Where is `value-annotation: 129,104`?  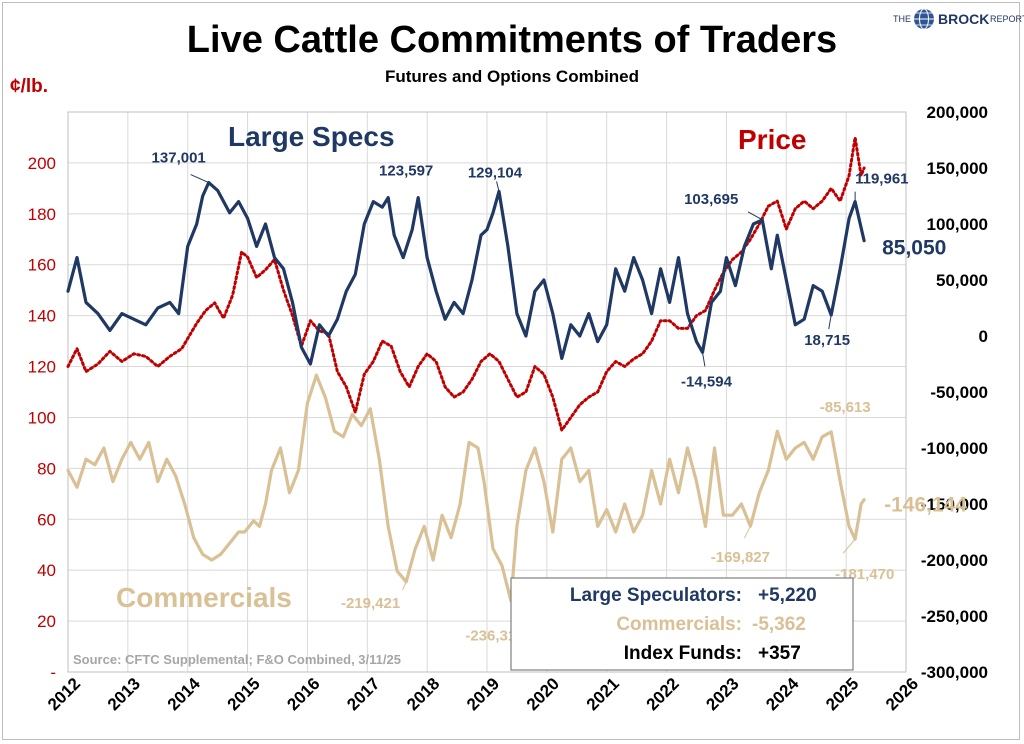 value-annotation: 129,104 is located at coordinates (495, 172).